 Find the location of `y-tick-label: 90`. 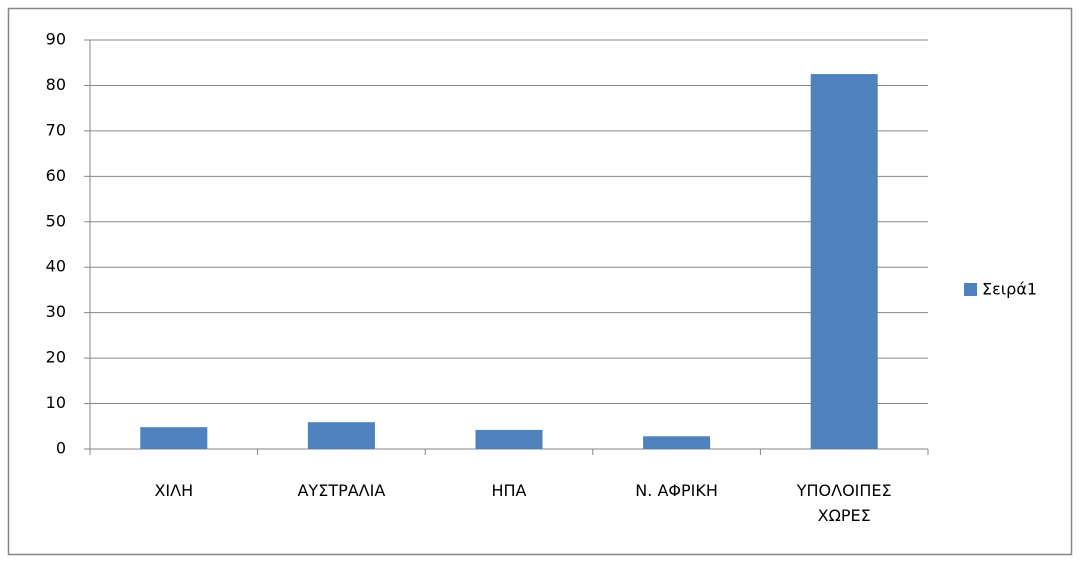

y-tick-label: 90 is located at coordinates (56, 39).